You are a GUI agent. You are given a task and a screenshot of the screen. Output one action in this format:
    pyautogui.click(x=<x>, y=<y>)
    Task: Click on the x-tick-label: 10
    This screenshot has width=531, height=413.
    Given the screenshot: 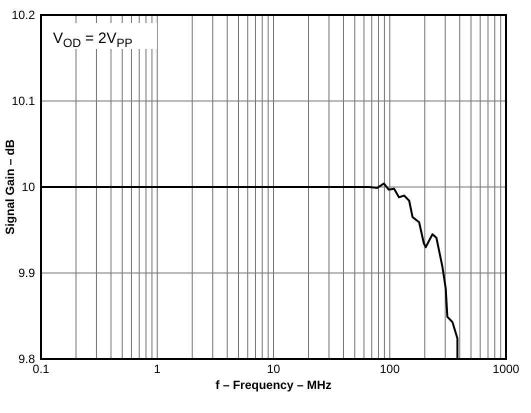 What is the action you would take?
    pyautogui.click(x=273, y=369)
    